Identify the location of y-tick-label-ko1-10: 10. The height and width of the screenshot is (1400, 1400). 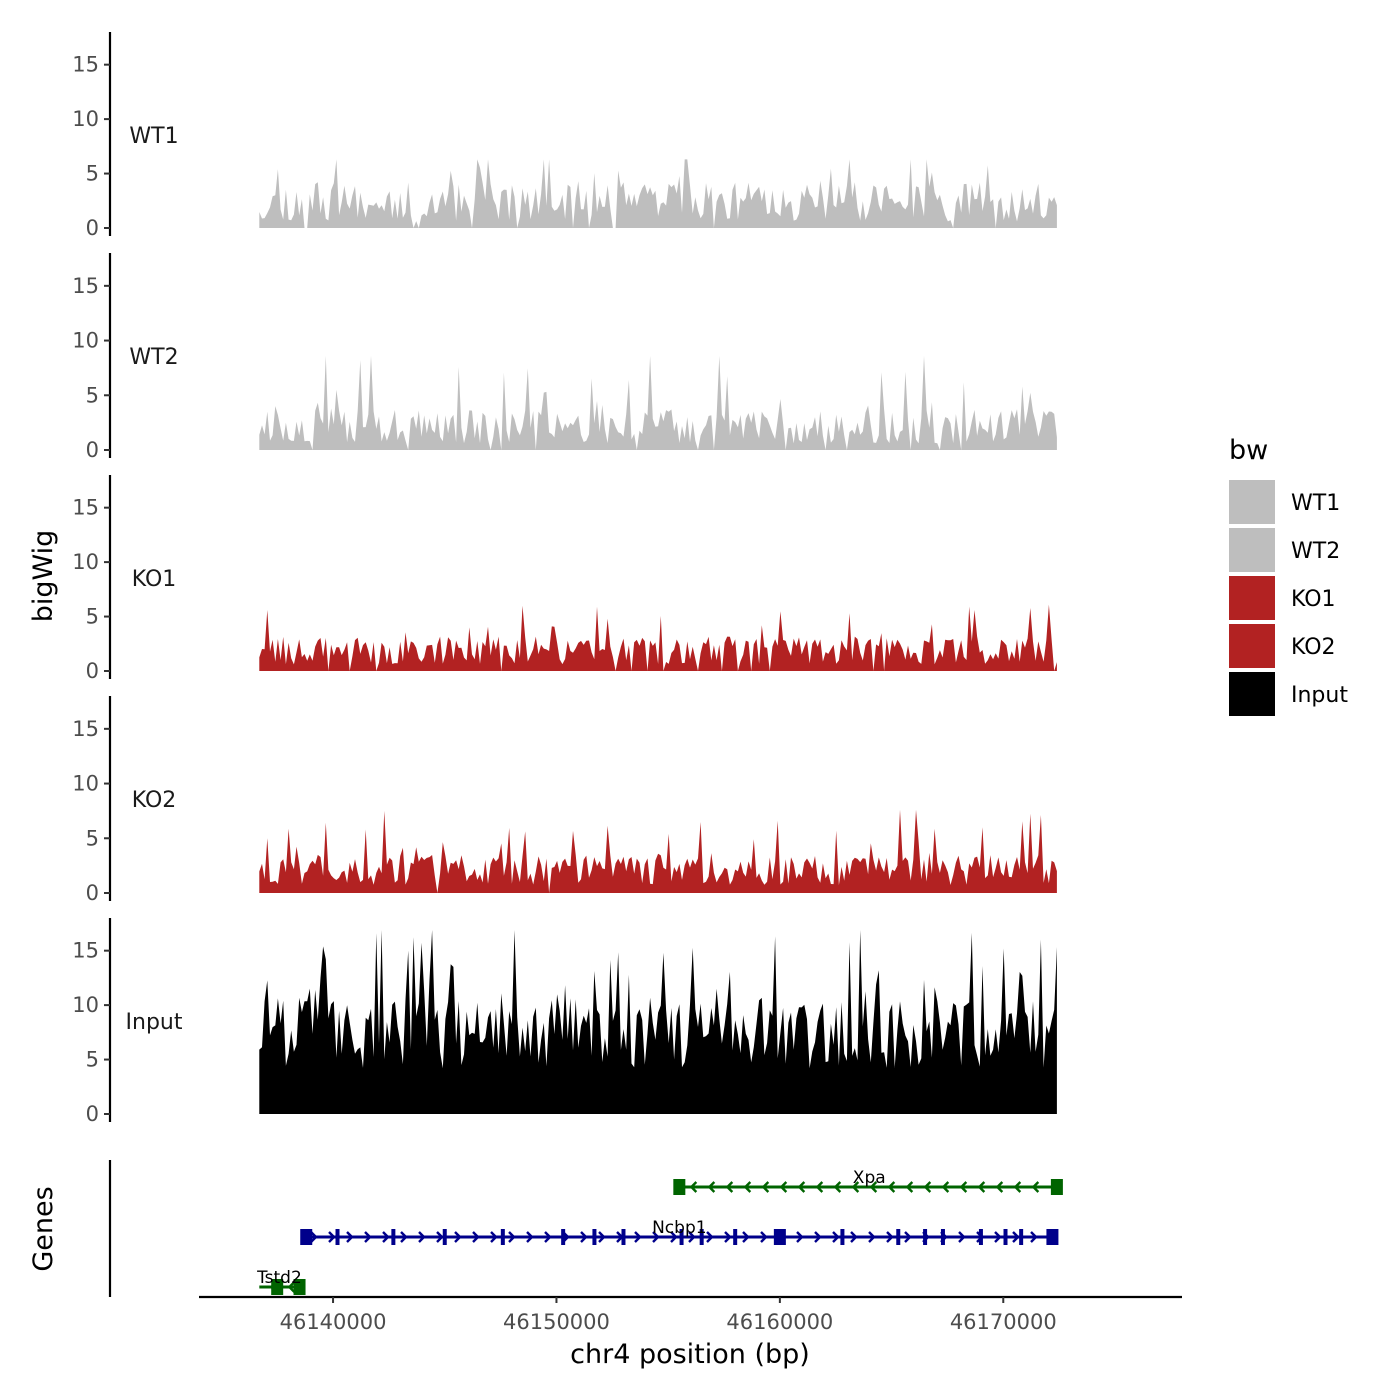
(85, 562).